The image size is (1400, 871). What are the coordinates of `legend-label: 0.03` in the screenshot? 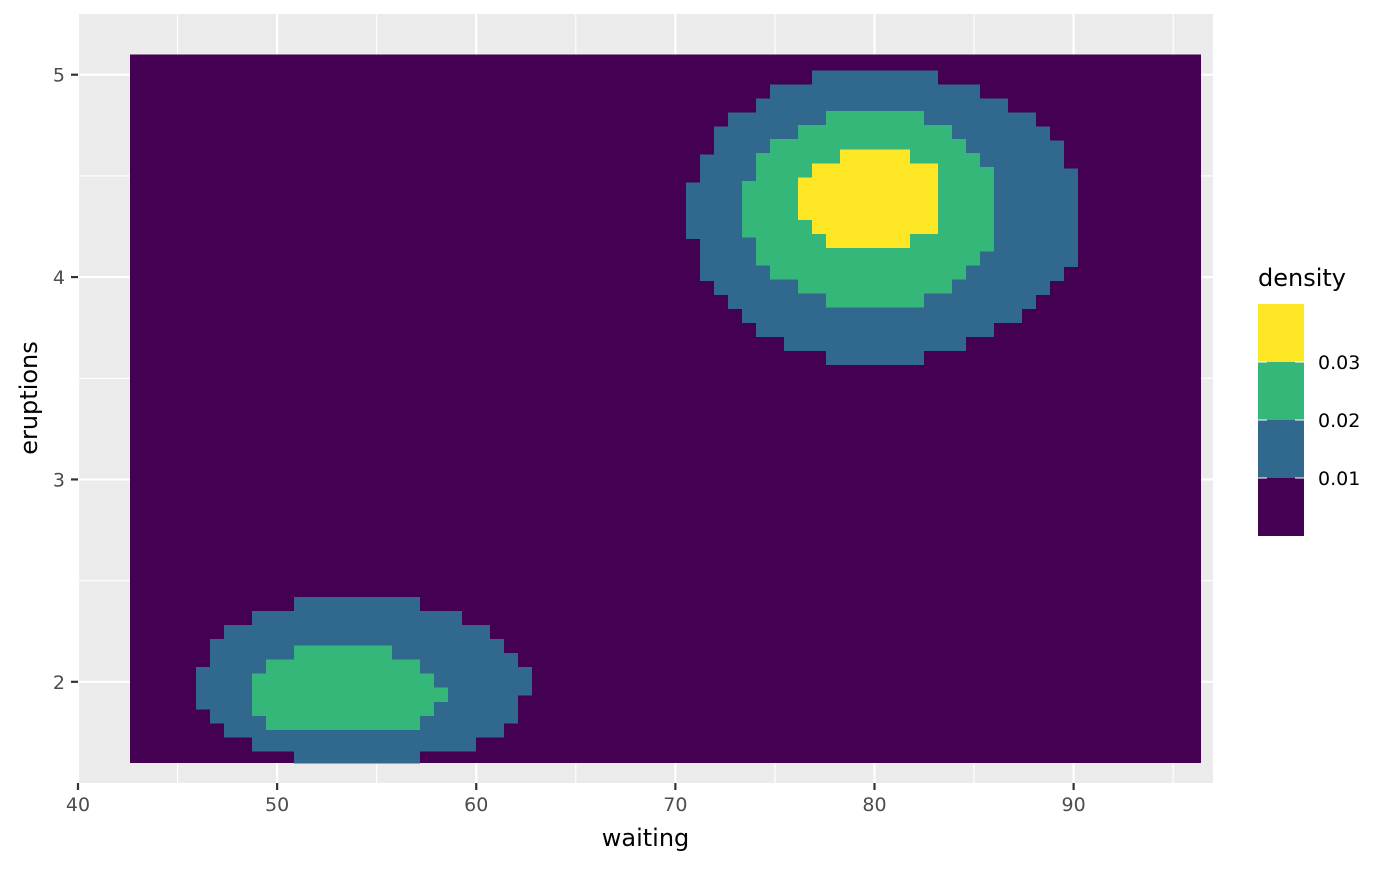 It's located at (1339, 363).